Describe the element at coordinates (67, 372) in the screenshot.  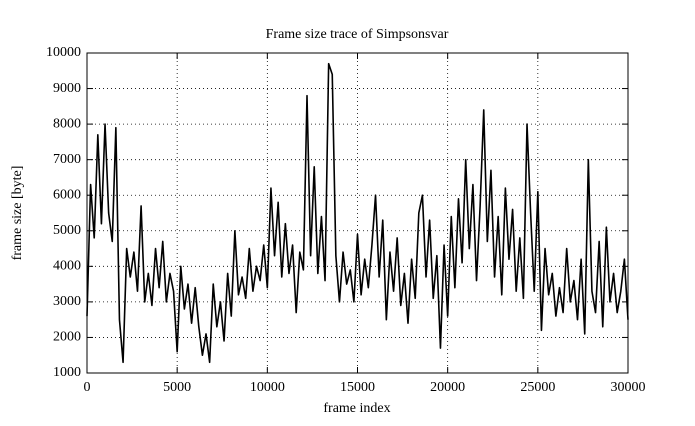
I see `y-tick-label: 1000` at that location.